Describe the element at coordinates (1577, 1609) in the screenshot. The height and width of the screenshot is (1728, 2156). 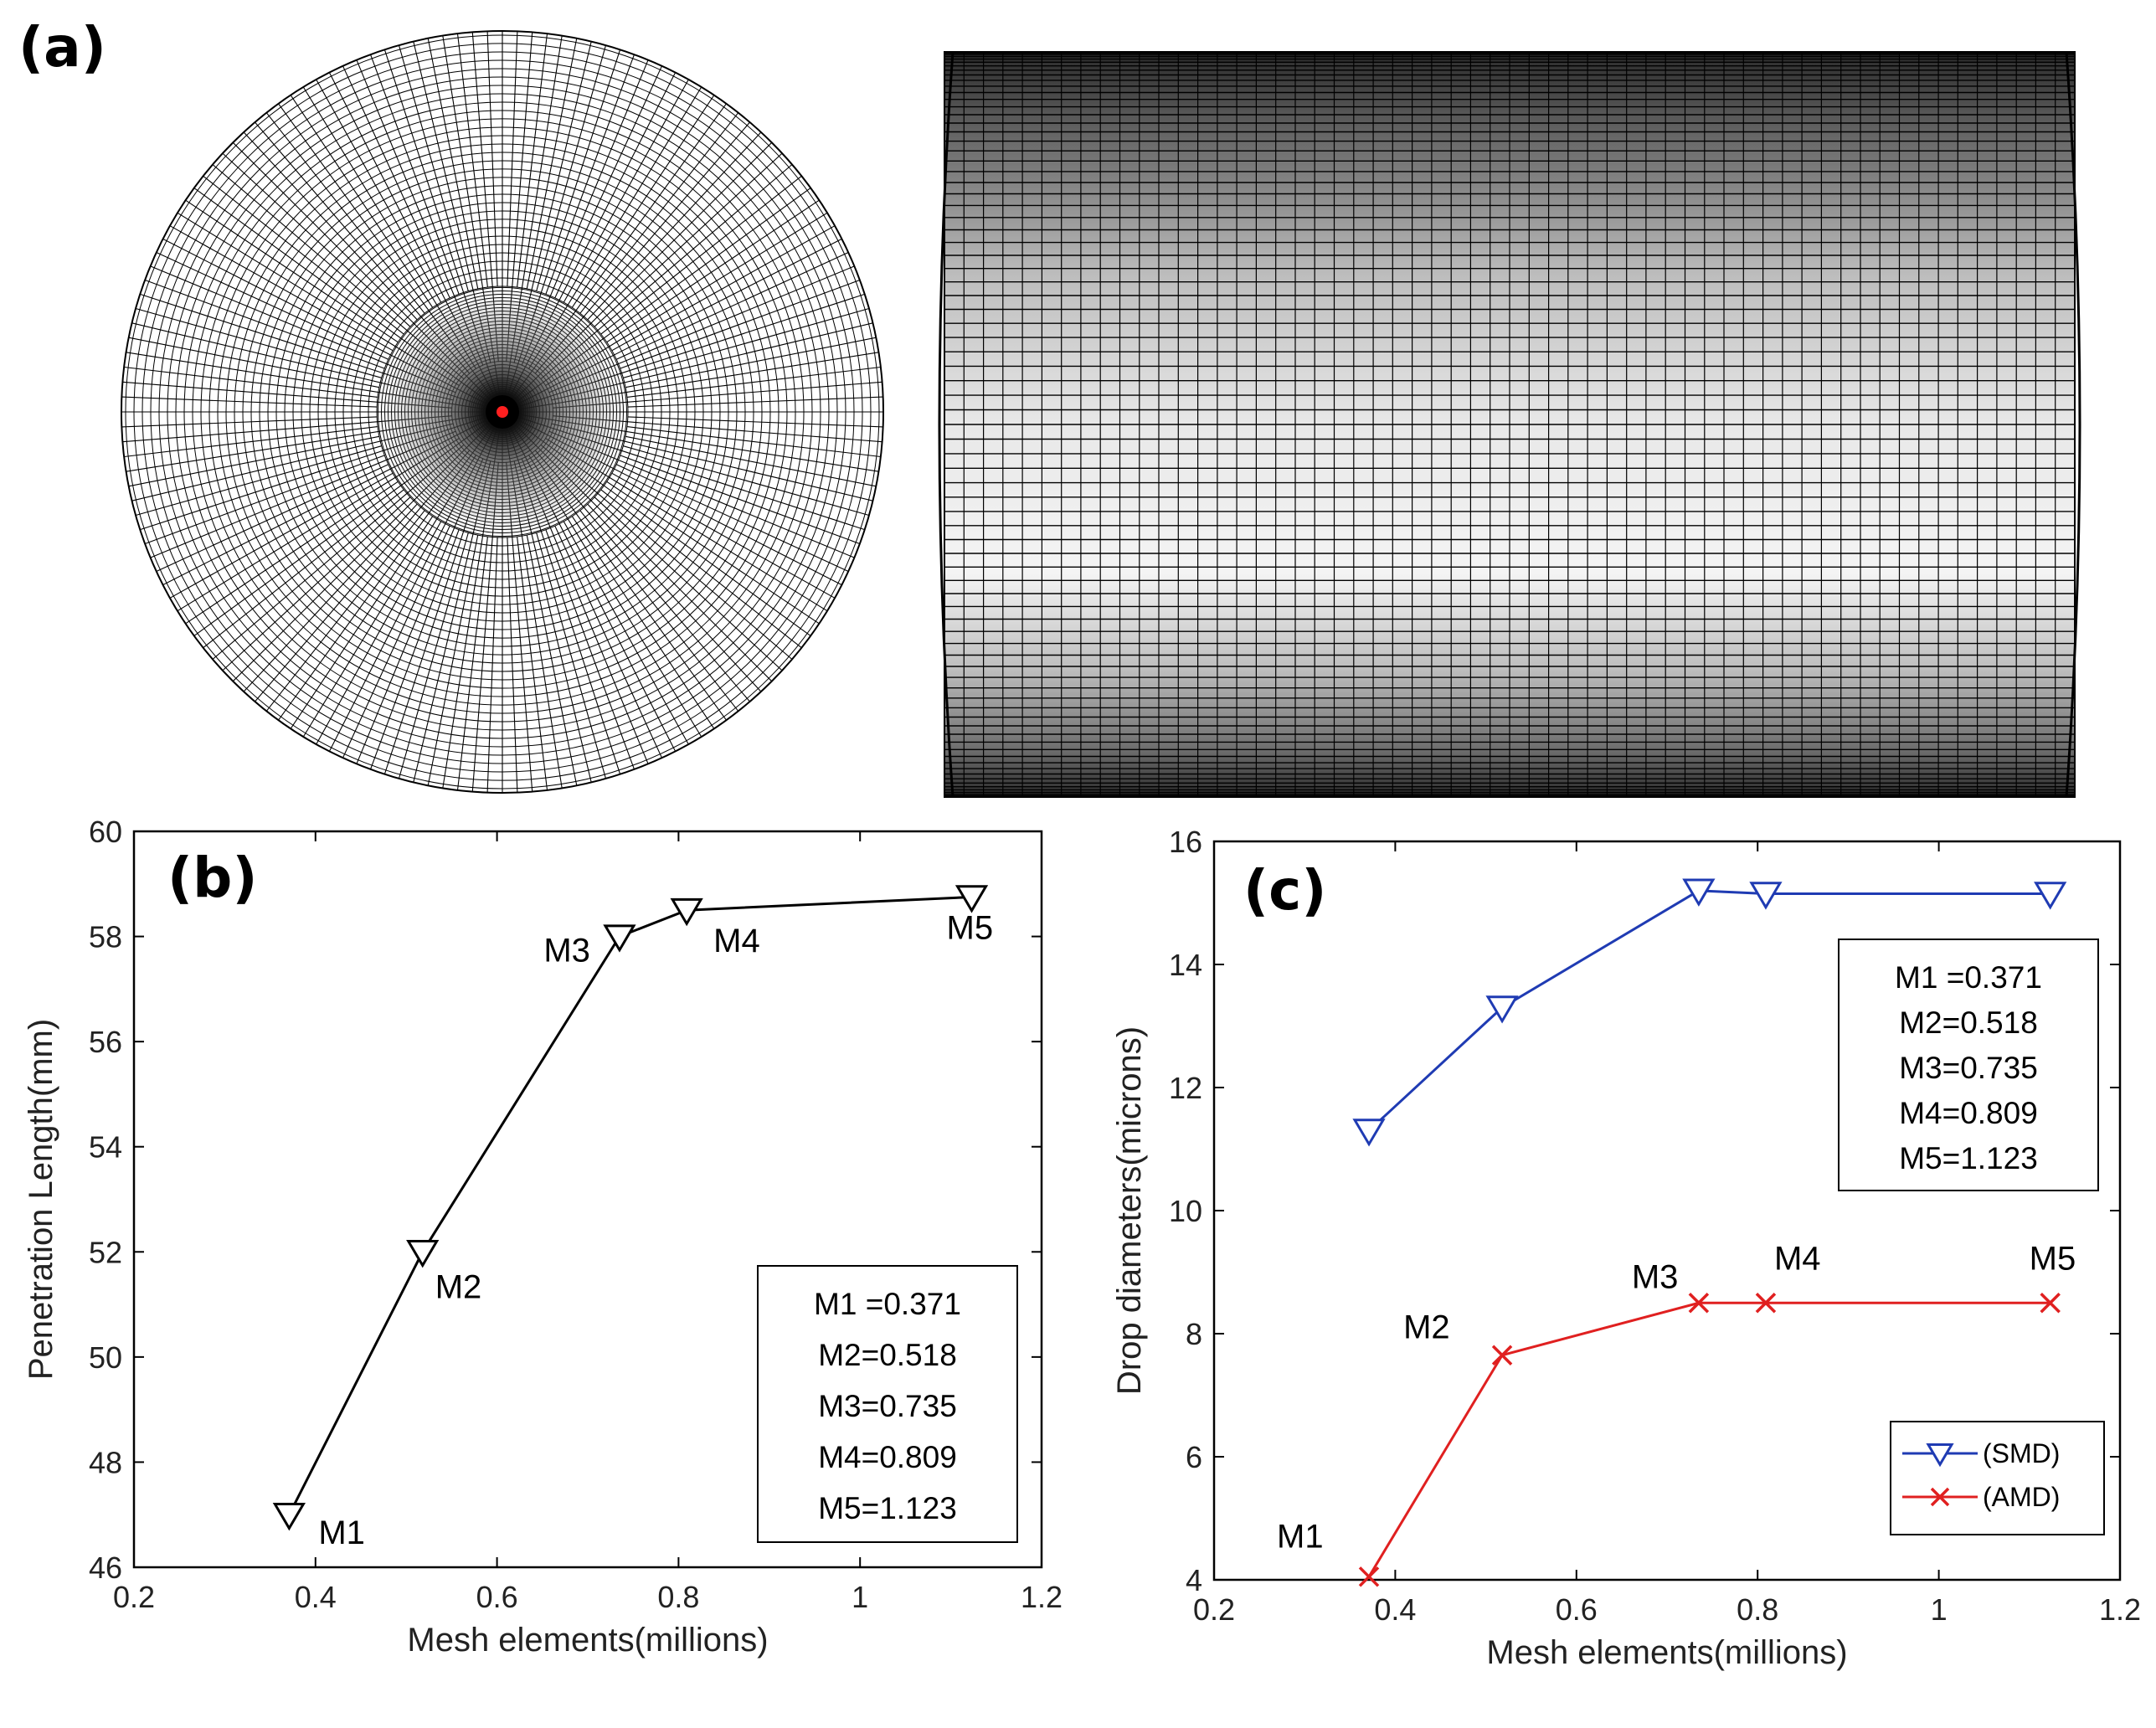
I see `c-xtick-label: 0.6` at that location.